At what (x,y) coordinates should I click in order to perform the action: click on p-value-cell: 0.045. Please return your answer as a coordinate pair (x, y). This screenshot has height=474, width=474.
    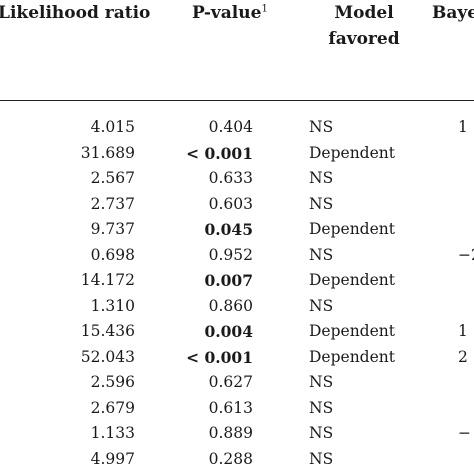
    Looking at the image, I should click on (228, 229).